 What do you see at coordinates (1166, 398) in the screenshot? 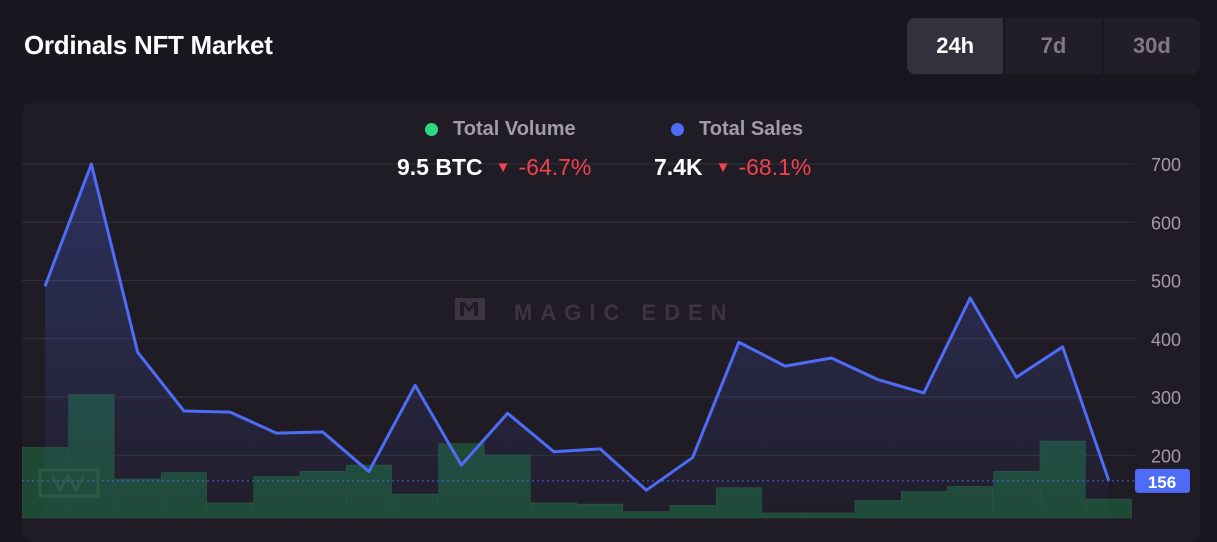
I see `y-tick-label: 300` at bounding box center [1166, 398].